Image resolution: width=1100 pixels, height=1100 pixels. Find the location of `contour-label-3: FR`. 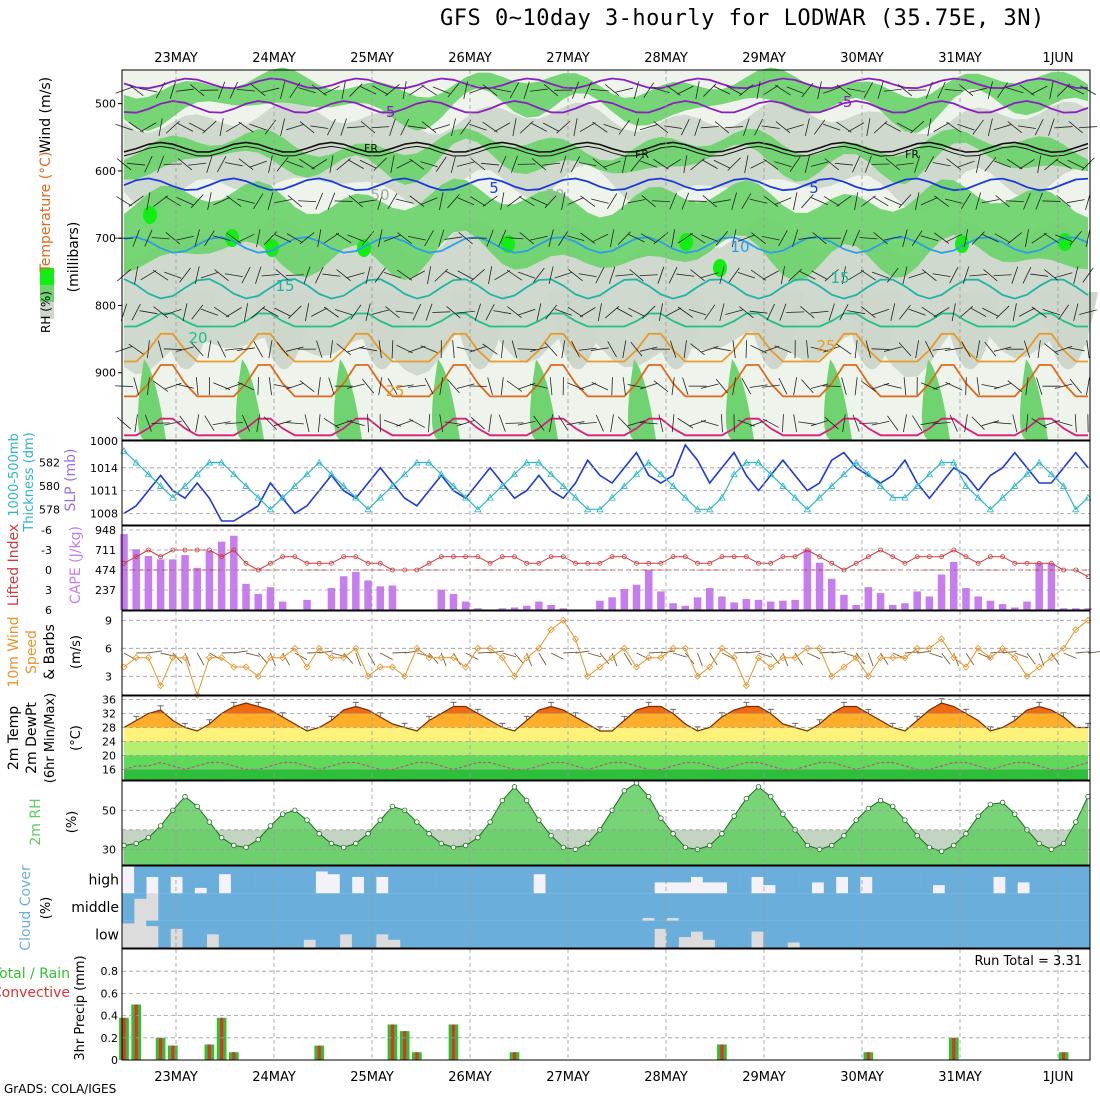

contour-label-3: FR is located at coordinates (642, 154).